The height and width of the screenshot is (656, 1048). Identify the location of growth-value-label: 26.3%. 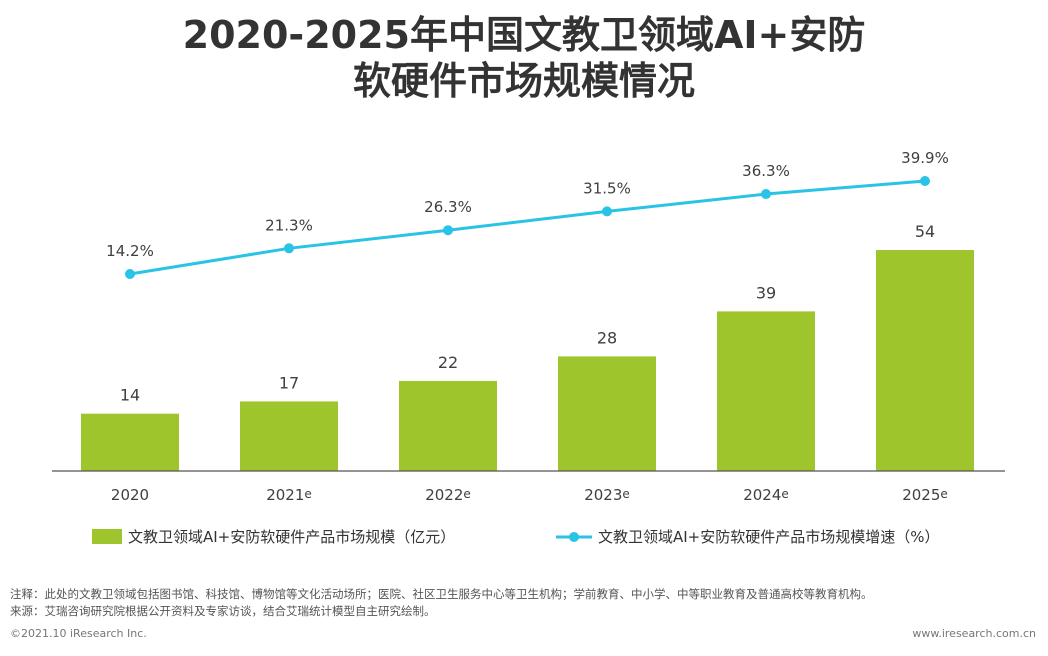
(448, 207).